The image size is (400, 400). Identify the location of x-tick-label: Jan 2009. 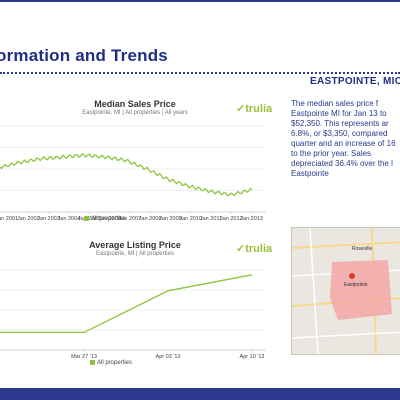
(170, 219).